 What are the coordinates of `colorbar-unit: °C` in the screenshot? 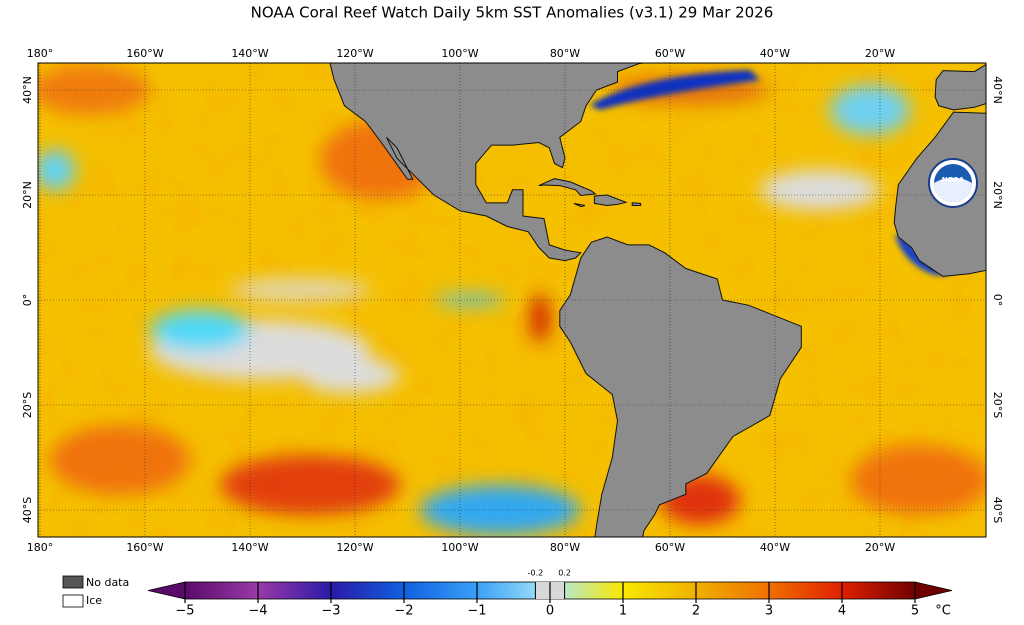 It's located at (943, 611).